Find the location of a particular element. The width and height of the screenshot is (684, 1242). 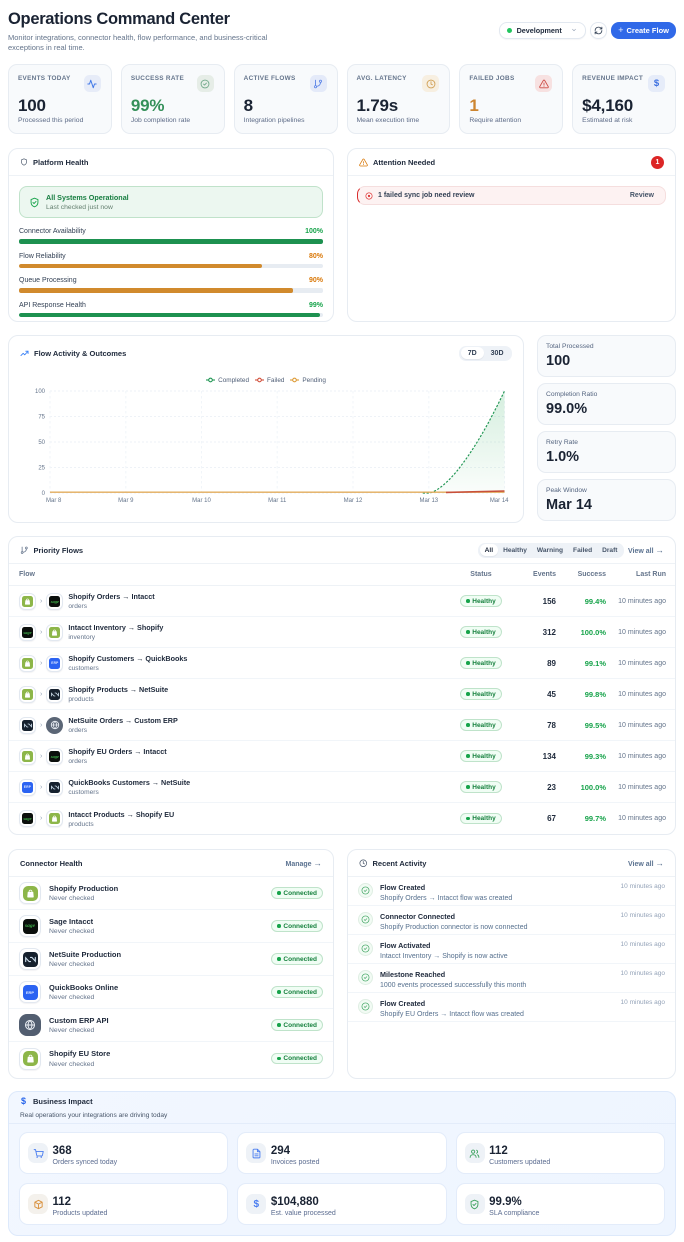

svg-text: 0 is located at coordinates (44, 494).